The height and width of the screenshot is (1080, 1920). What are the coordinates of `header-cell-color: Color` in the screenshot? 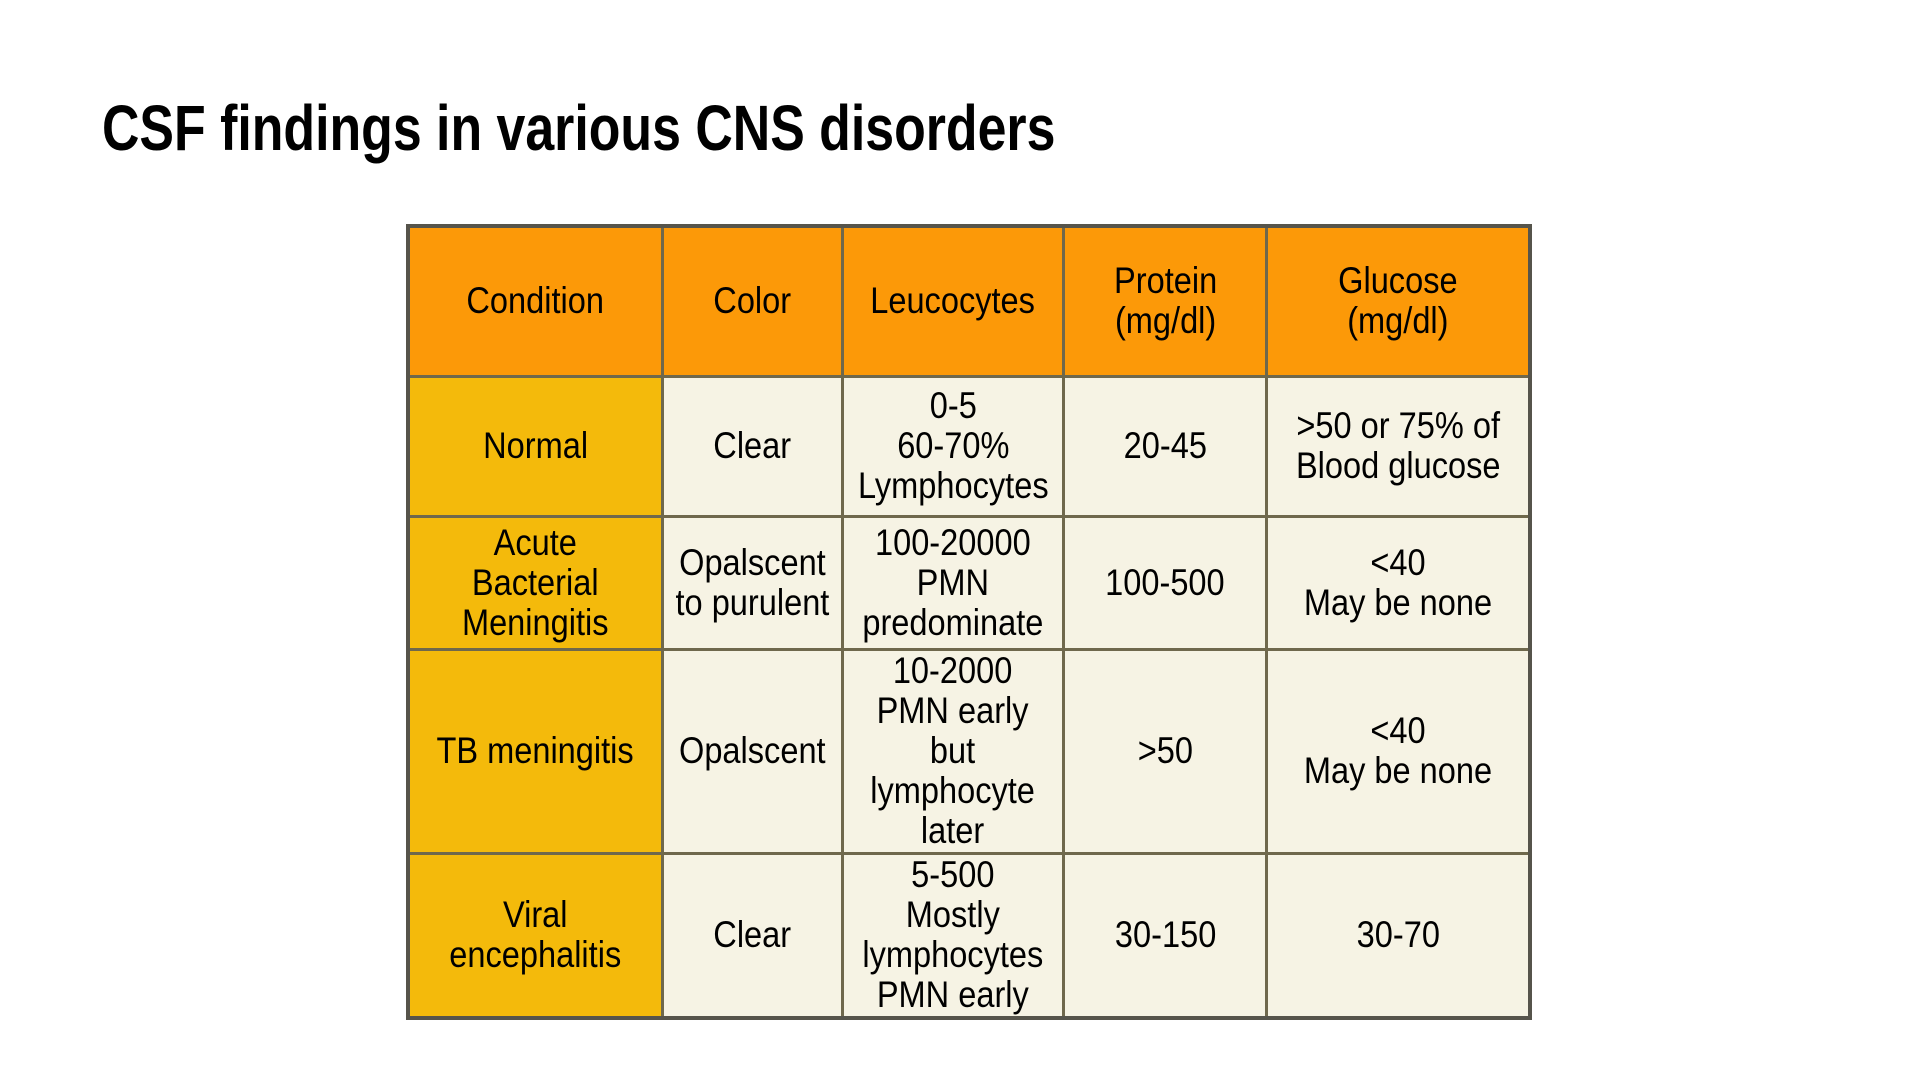 It's located at (752, 301).